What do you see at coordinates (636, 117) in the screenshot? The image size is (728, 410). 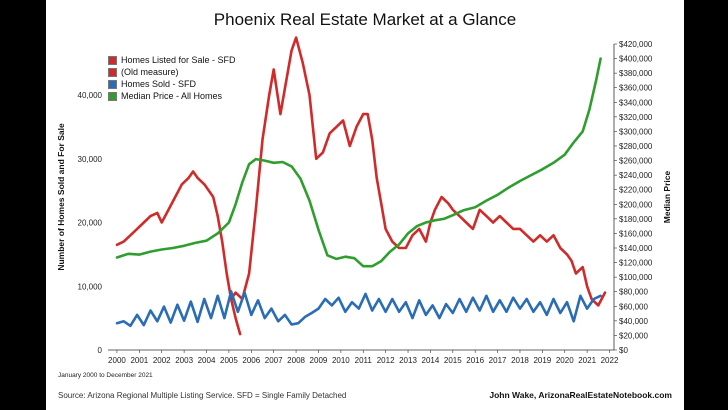 I see `y2-tick-label: $320,000` at bounding box center [636, 117].